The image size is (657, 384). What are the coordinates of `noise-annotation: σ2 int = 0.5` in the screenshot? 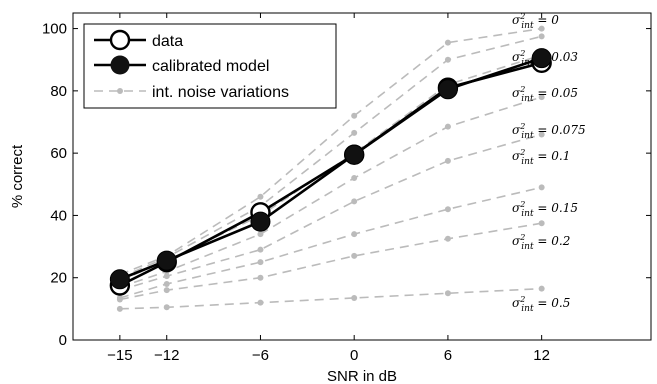 It's located at (541, 304).